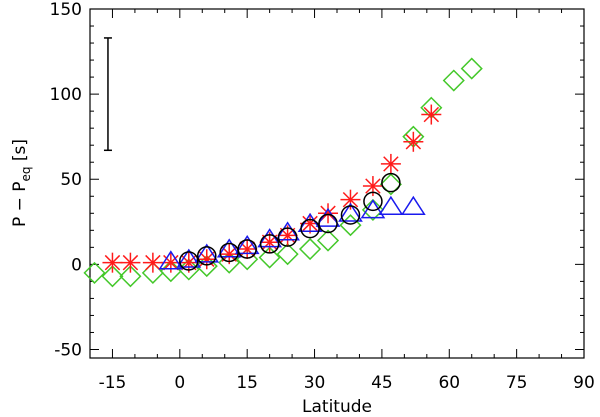  What do you see at coordinates (71, 180) in the screenshot?
I see `y-tick-label: 50` at bounding box center [71, 180].